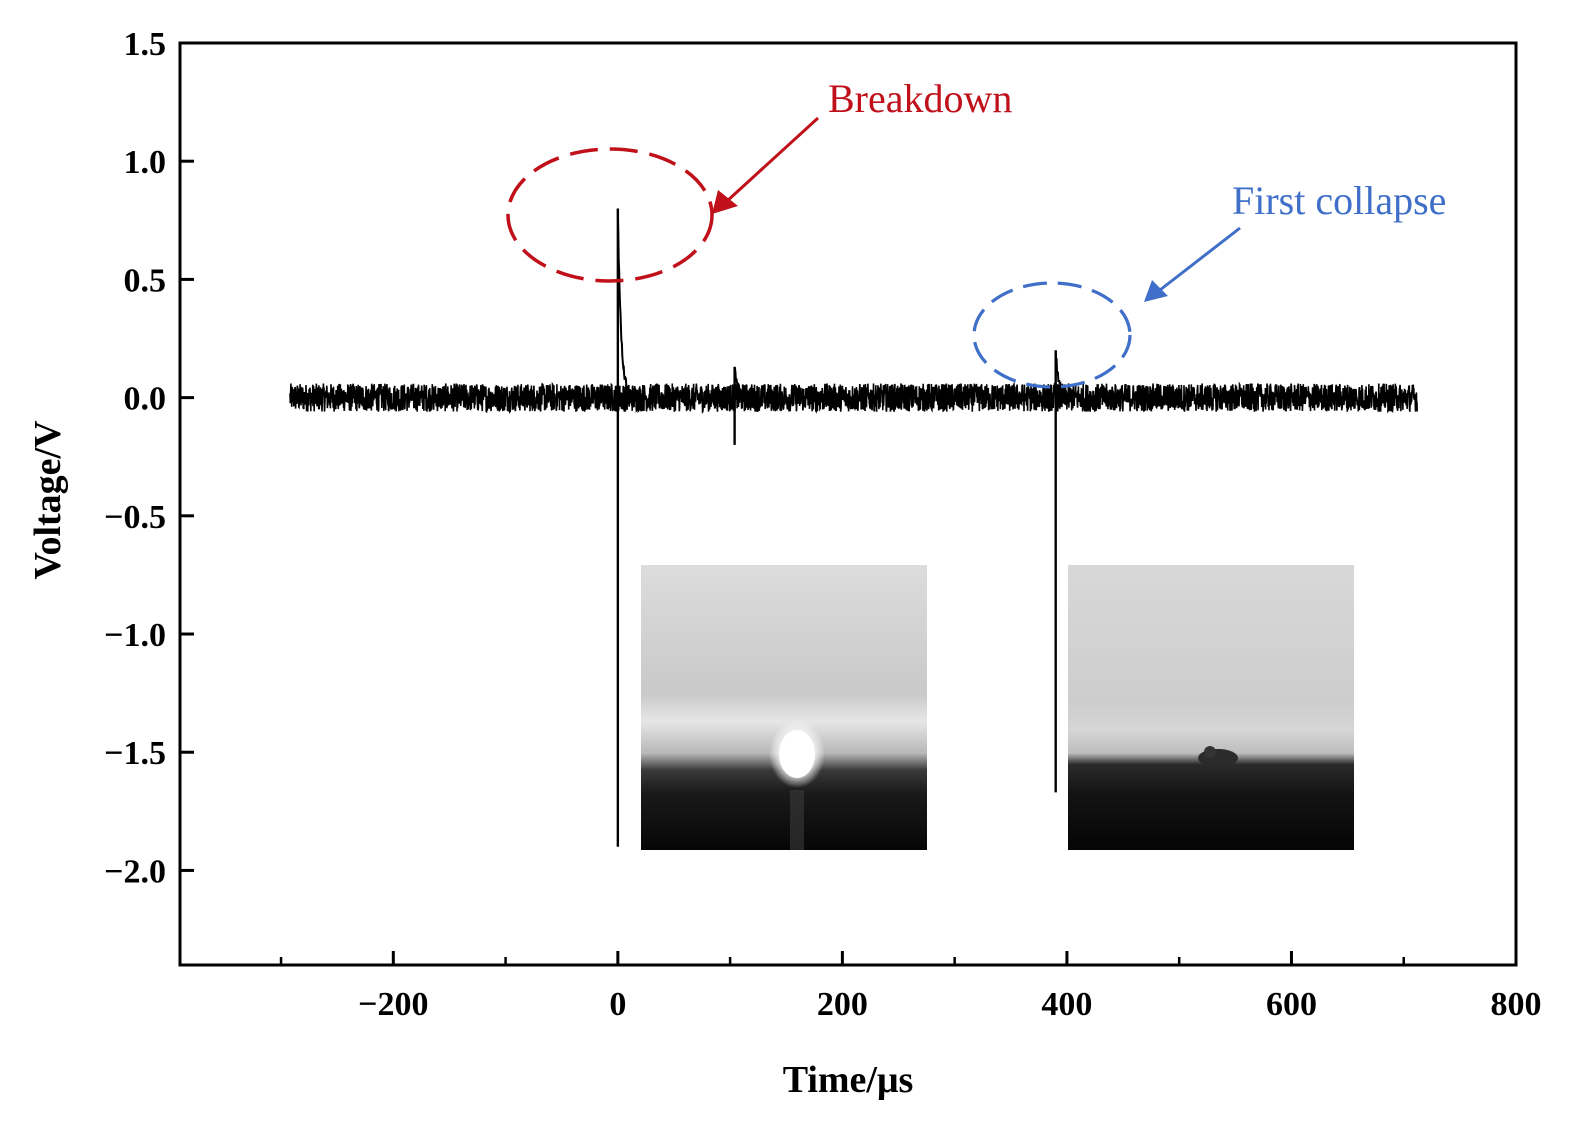  I want to click on breakdown-arrow-icon, so click(772, 160).